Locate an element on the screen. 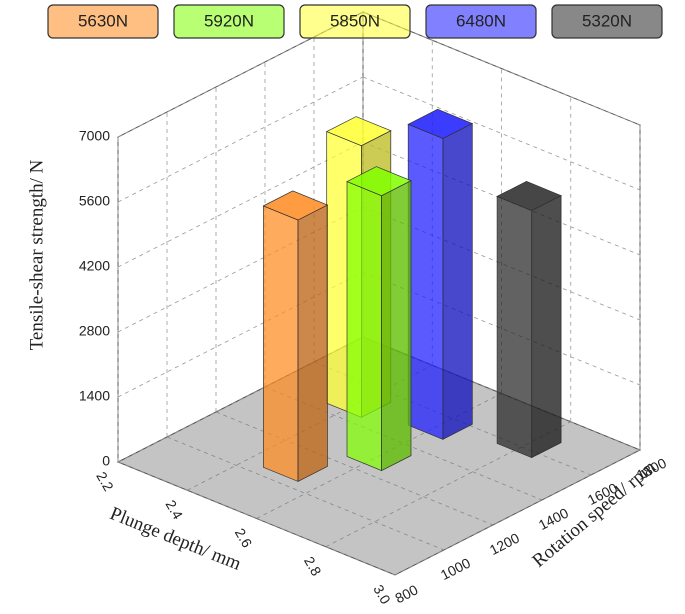  y-tick-label: 5600 is located at coordinates (94, 201).